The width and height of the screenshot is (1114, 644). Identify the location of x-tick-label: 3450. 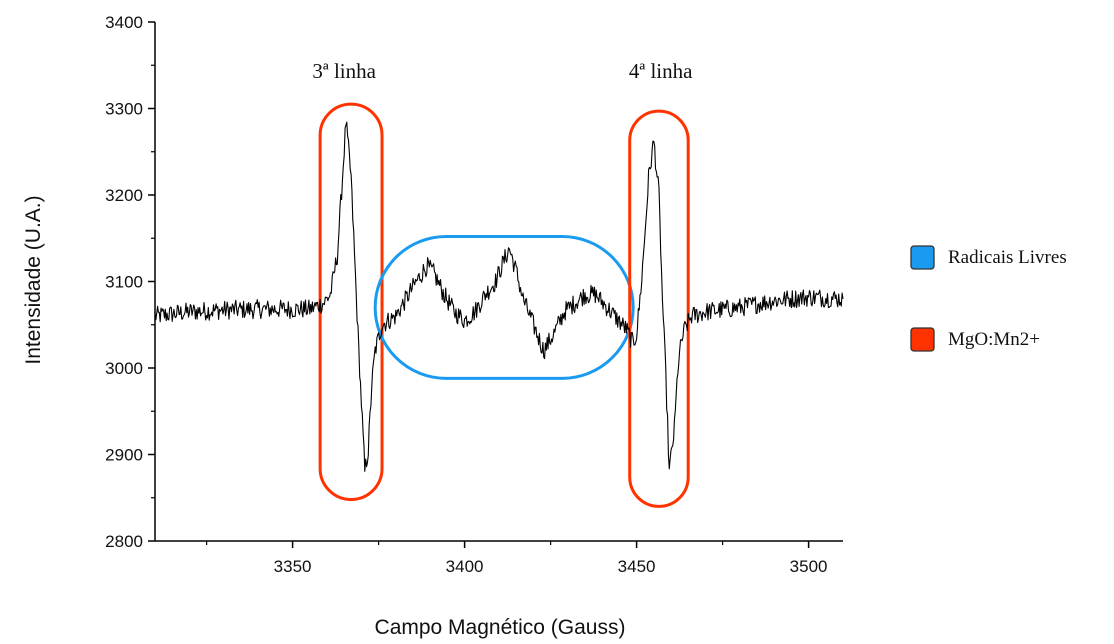
(637, 566).